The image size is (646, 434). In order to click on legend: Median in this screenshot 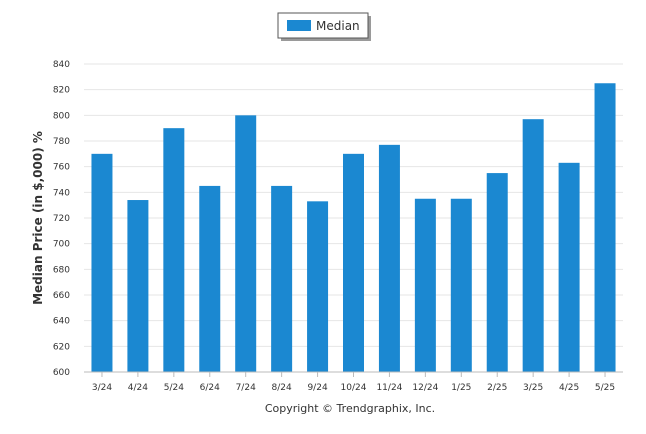, I will do `click(324, 26)`.